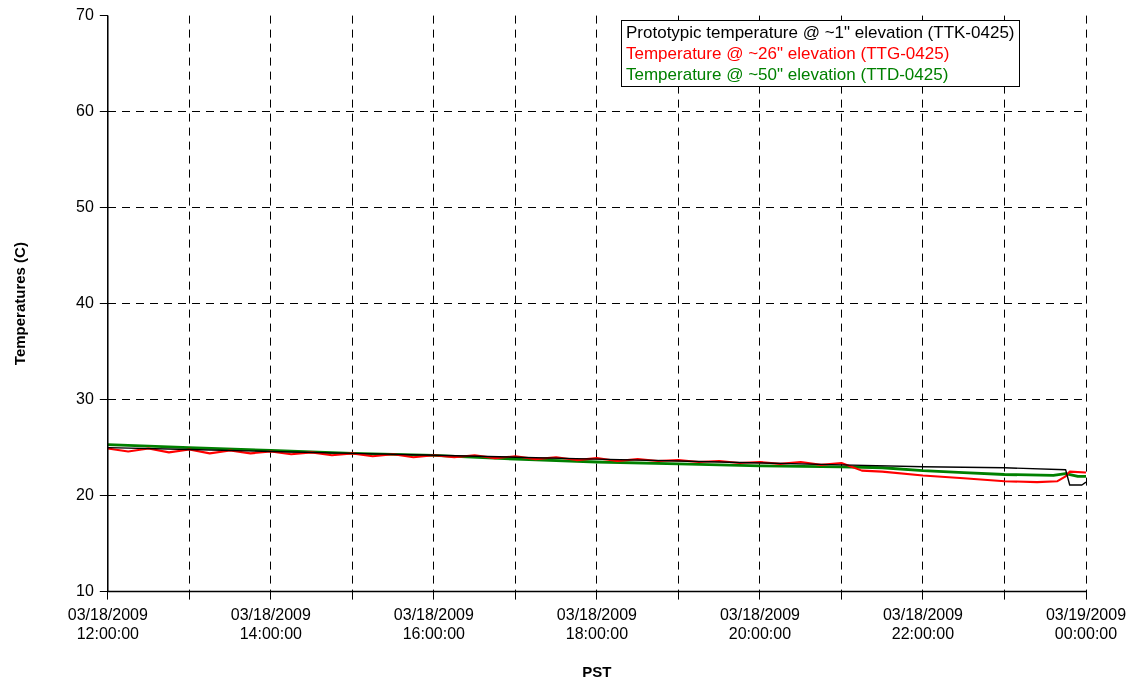 The width and height of the screenshot is (1140, 698). Describe the element at coordinates (788, 53) in the screenshot. I see `text: Temperature @ ~26" elevation (TTG-0425)` at that location.